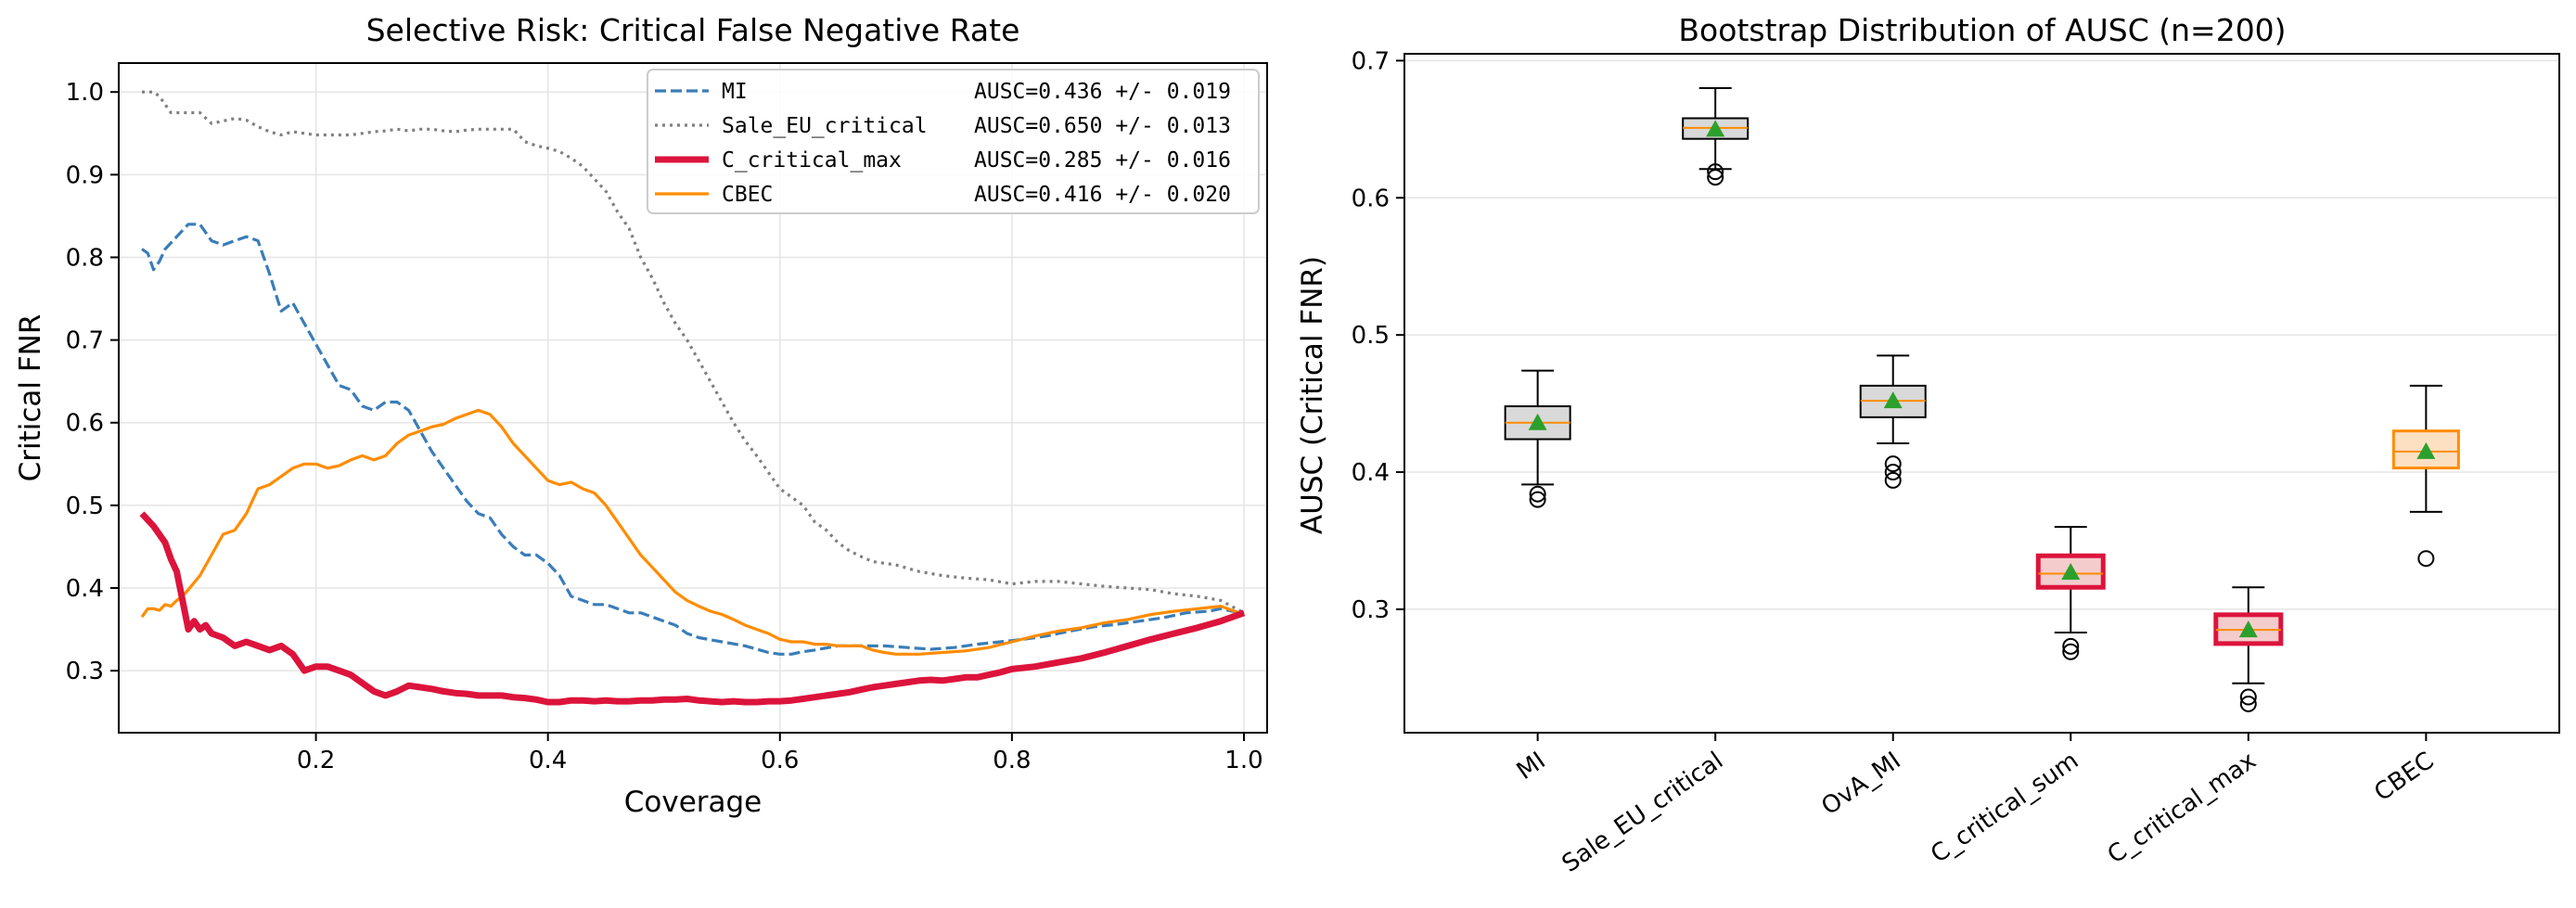 This screenshot has height=908, width=2576. I want to click on right-x-tick-label: C_critical_sum, so click(2004, 808).